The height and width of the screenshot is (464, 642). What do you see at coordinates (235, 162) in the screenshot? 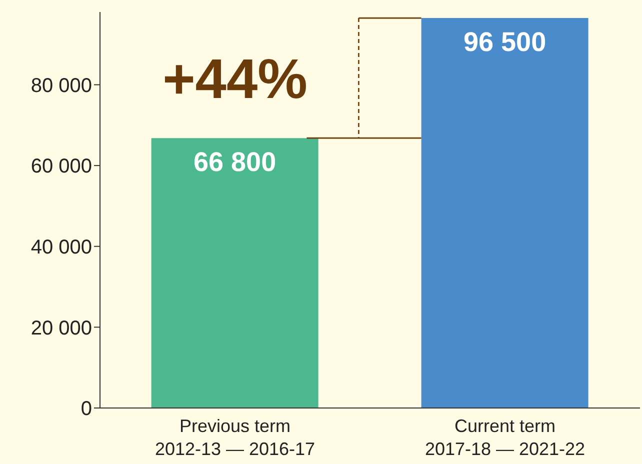
I see `data-label: 66 800` at bounding box center [235, 162].